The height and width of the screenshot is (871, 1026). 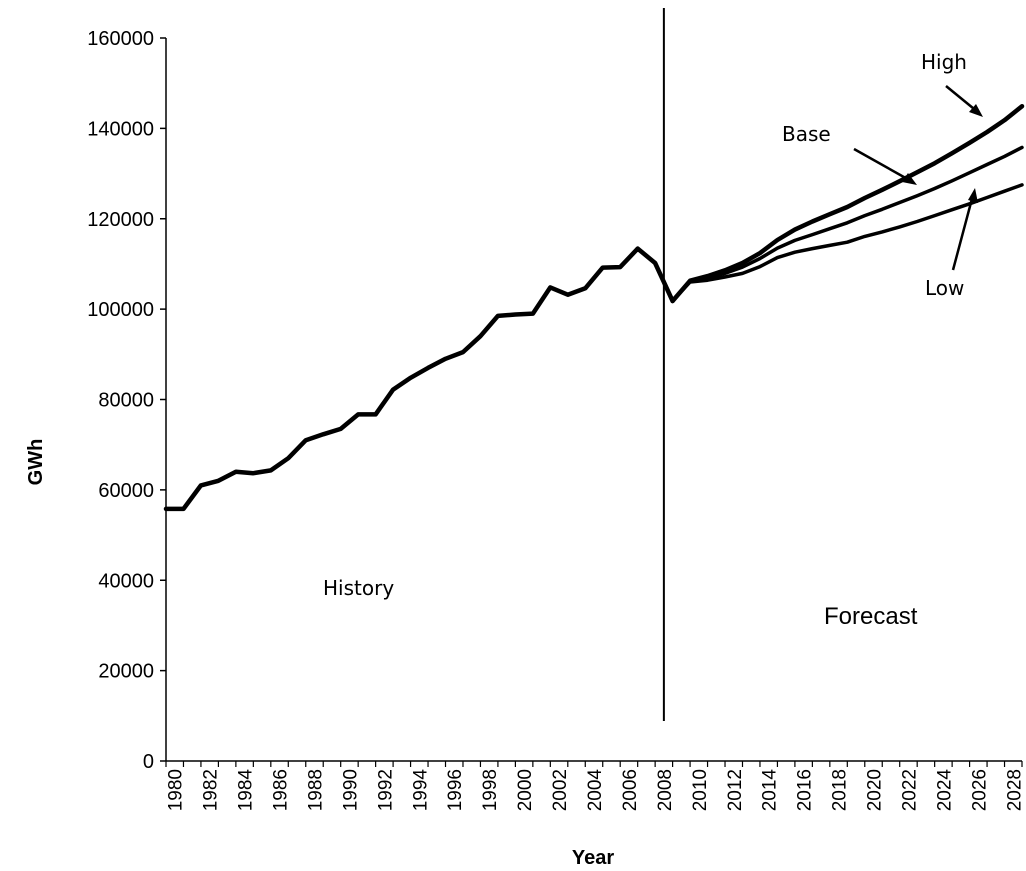 What do you see at coordinates (875, 790) in the screenshot?
I see `x-tick-label: 2020` at bounding box center [875, 790].